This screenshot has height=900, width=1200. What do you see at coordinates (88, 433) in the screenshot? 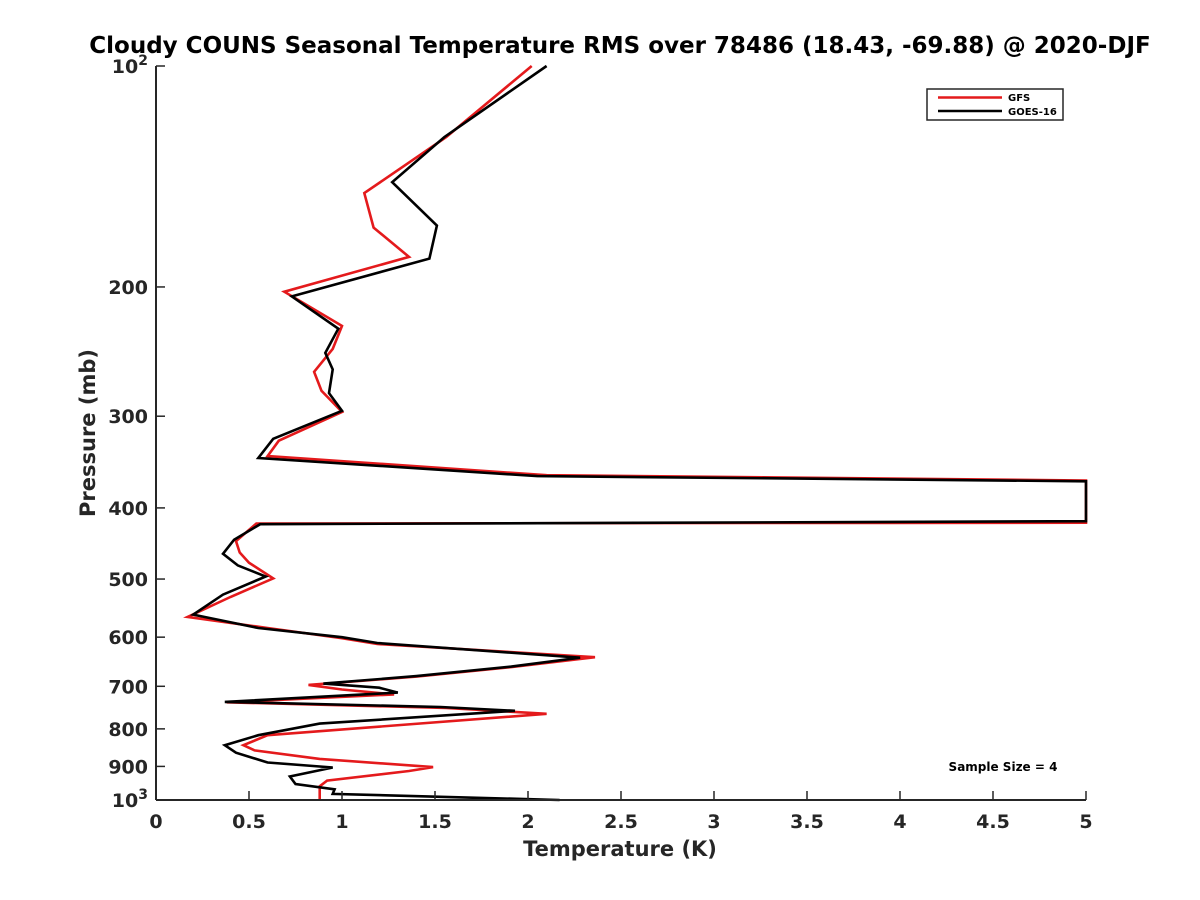
I see `y-axis-label: Pressure (mb)` at bounding box center [88, 433].